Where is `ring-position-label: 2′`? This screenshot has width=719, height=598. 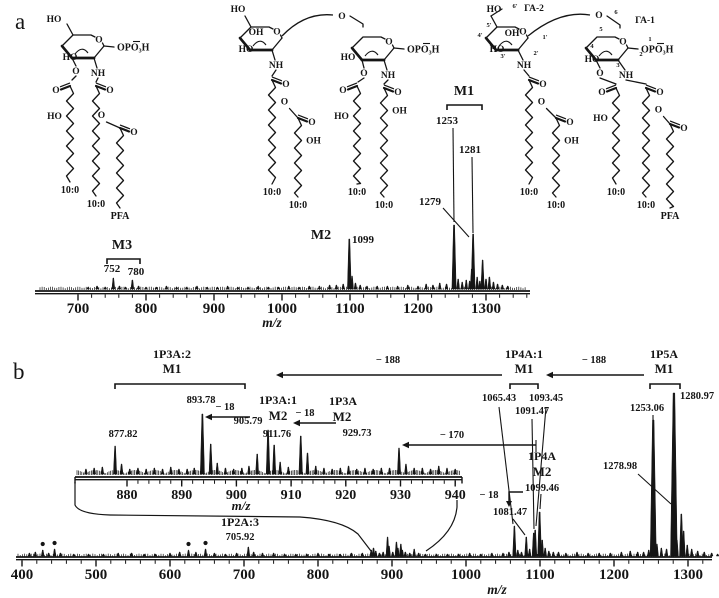 ring-position-label: 2′ is located at coordinates (535, 53).